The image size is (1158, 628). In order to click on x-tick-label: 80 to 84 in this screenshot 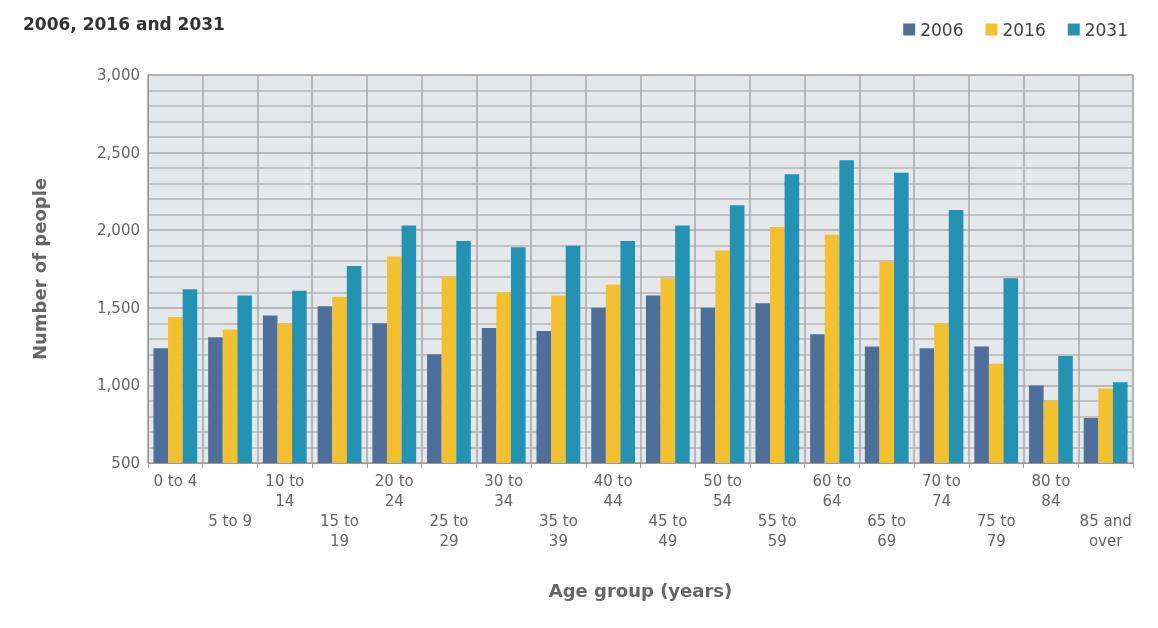, I will do `click(1051, 491)`.